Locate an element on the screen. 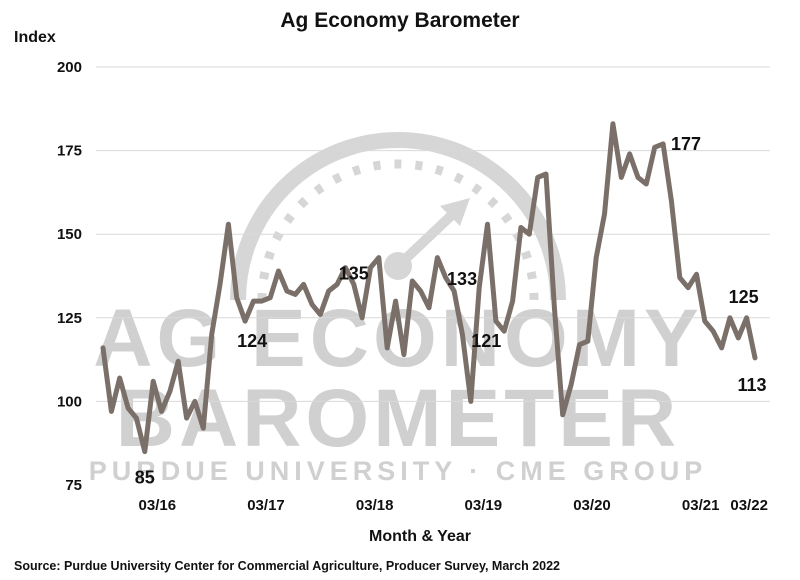  y-tick-label: 75 is located at coordinates (73, 485).